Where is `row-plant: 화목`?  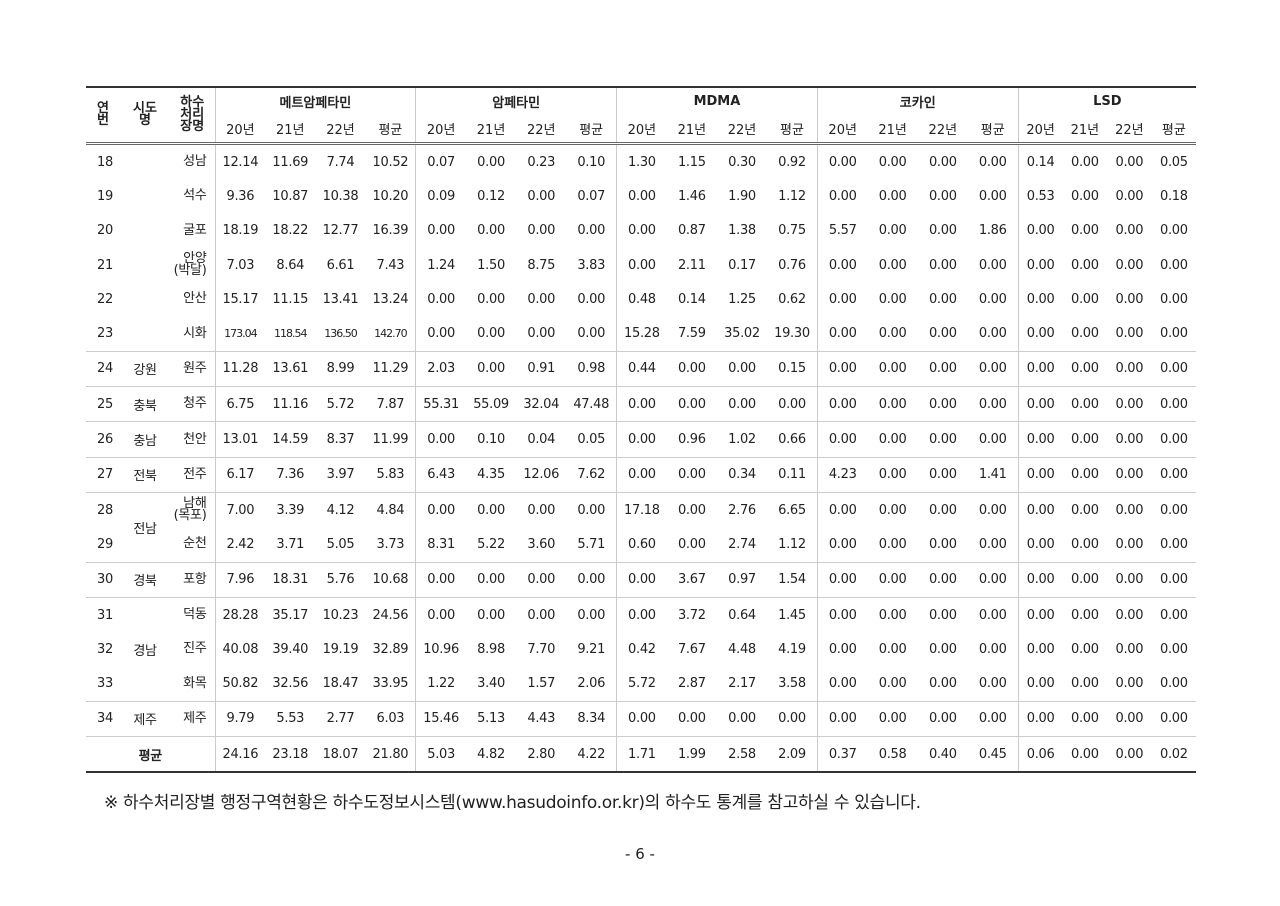
row-plant: 화목 is located at coordinates (192, 684).